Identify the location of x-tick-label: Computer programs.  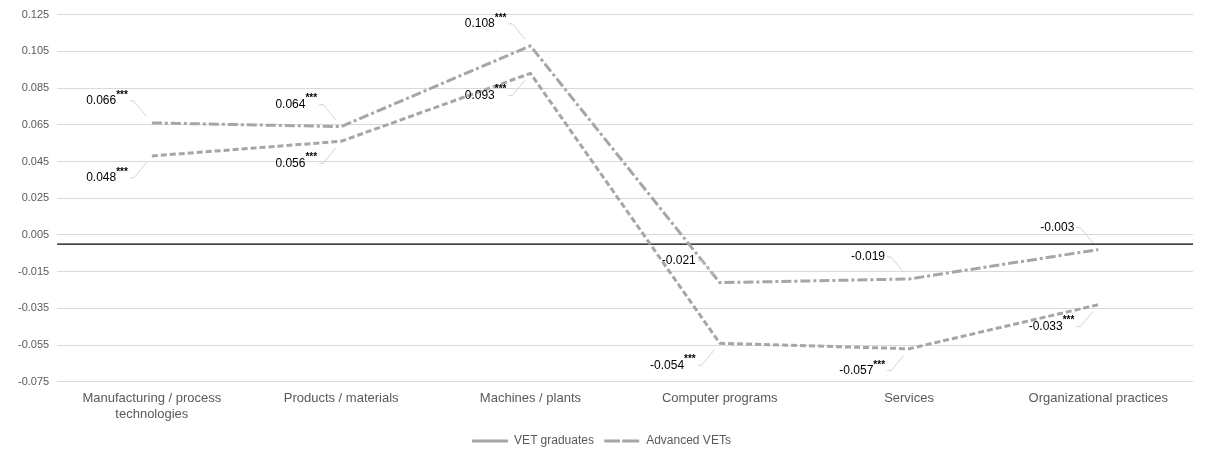
(720, 398).